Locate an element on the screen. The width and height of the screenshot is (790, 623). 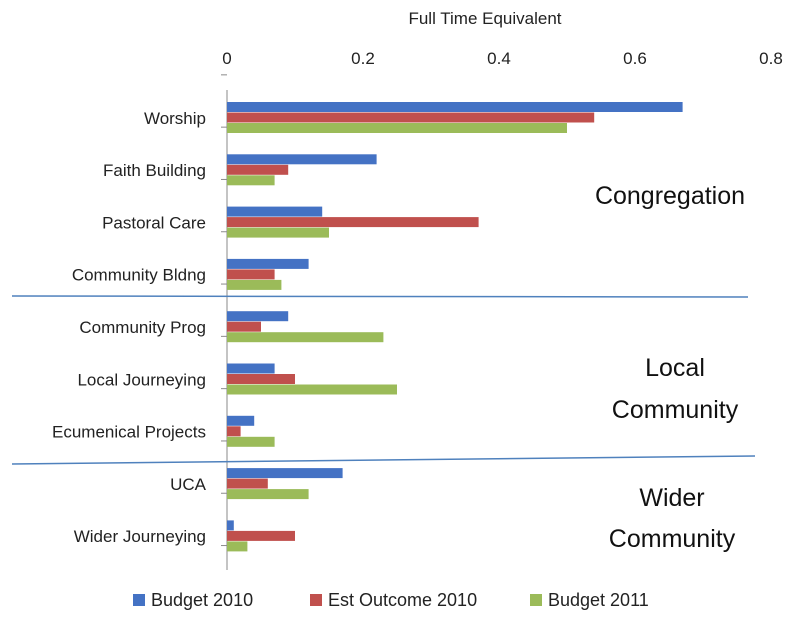
category-label-ecumenical-projects: Ecumenical Projects is located at coordinates (129, 432).